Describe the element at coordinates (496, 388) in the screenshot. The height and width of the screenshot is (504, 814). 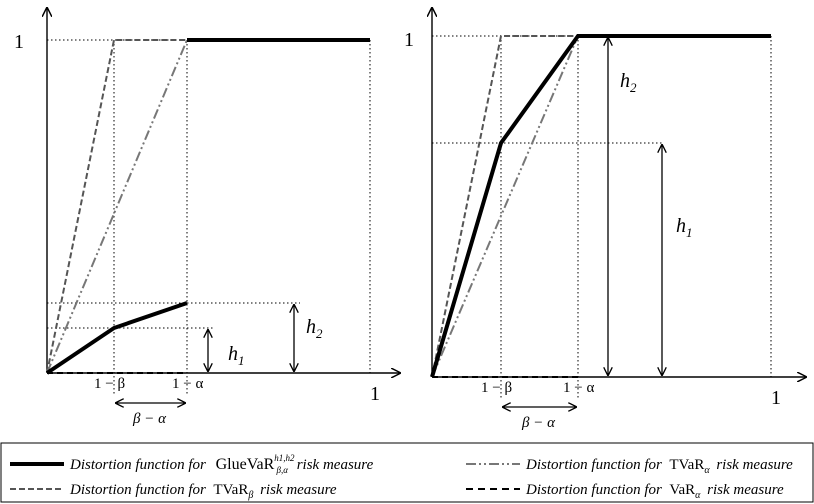
I see `right-tick-beta: 1 − β` at that location.